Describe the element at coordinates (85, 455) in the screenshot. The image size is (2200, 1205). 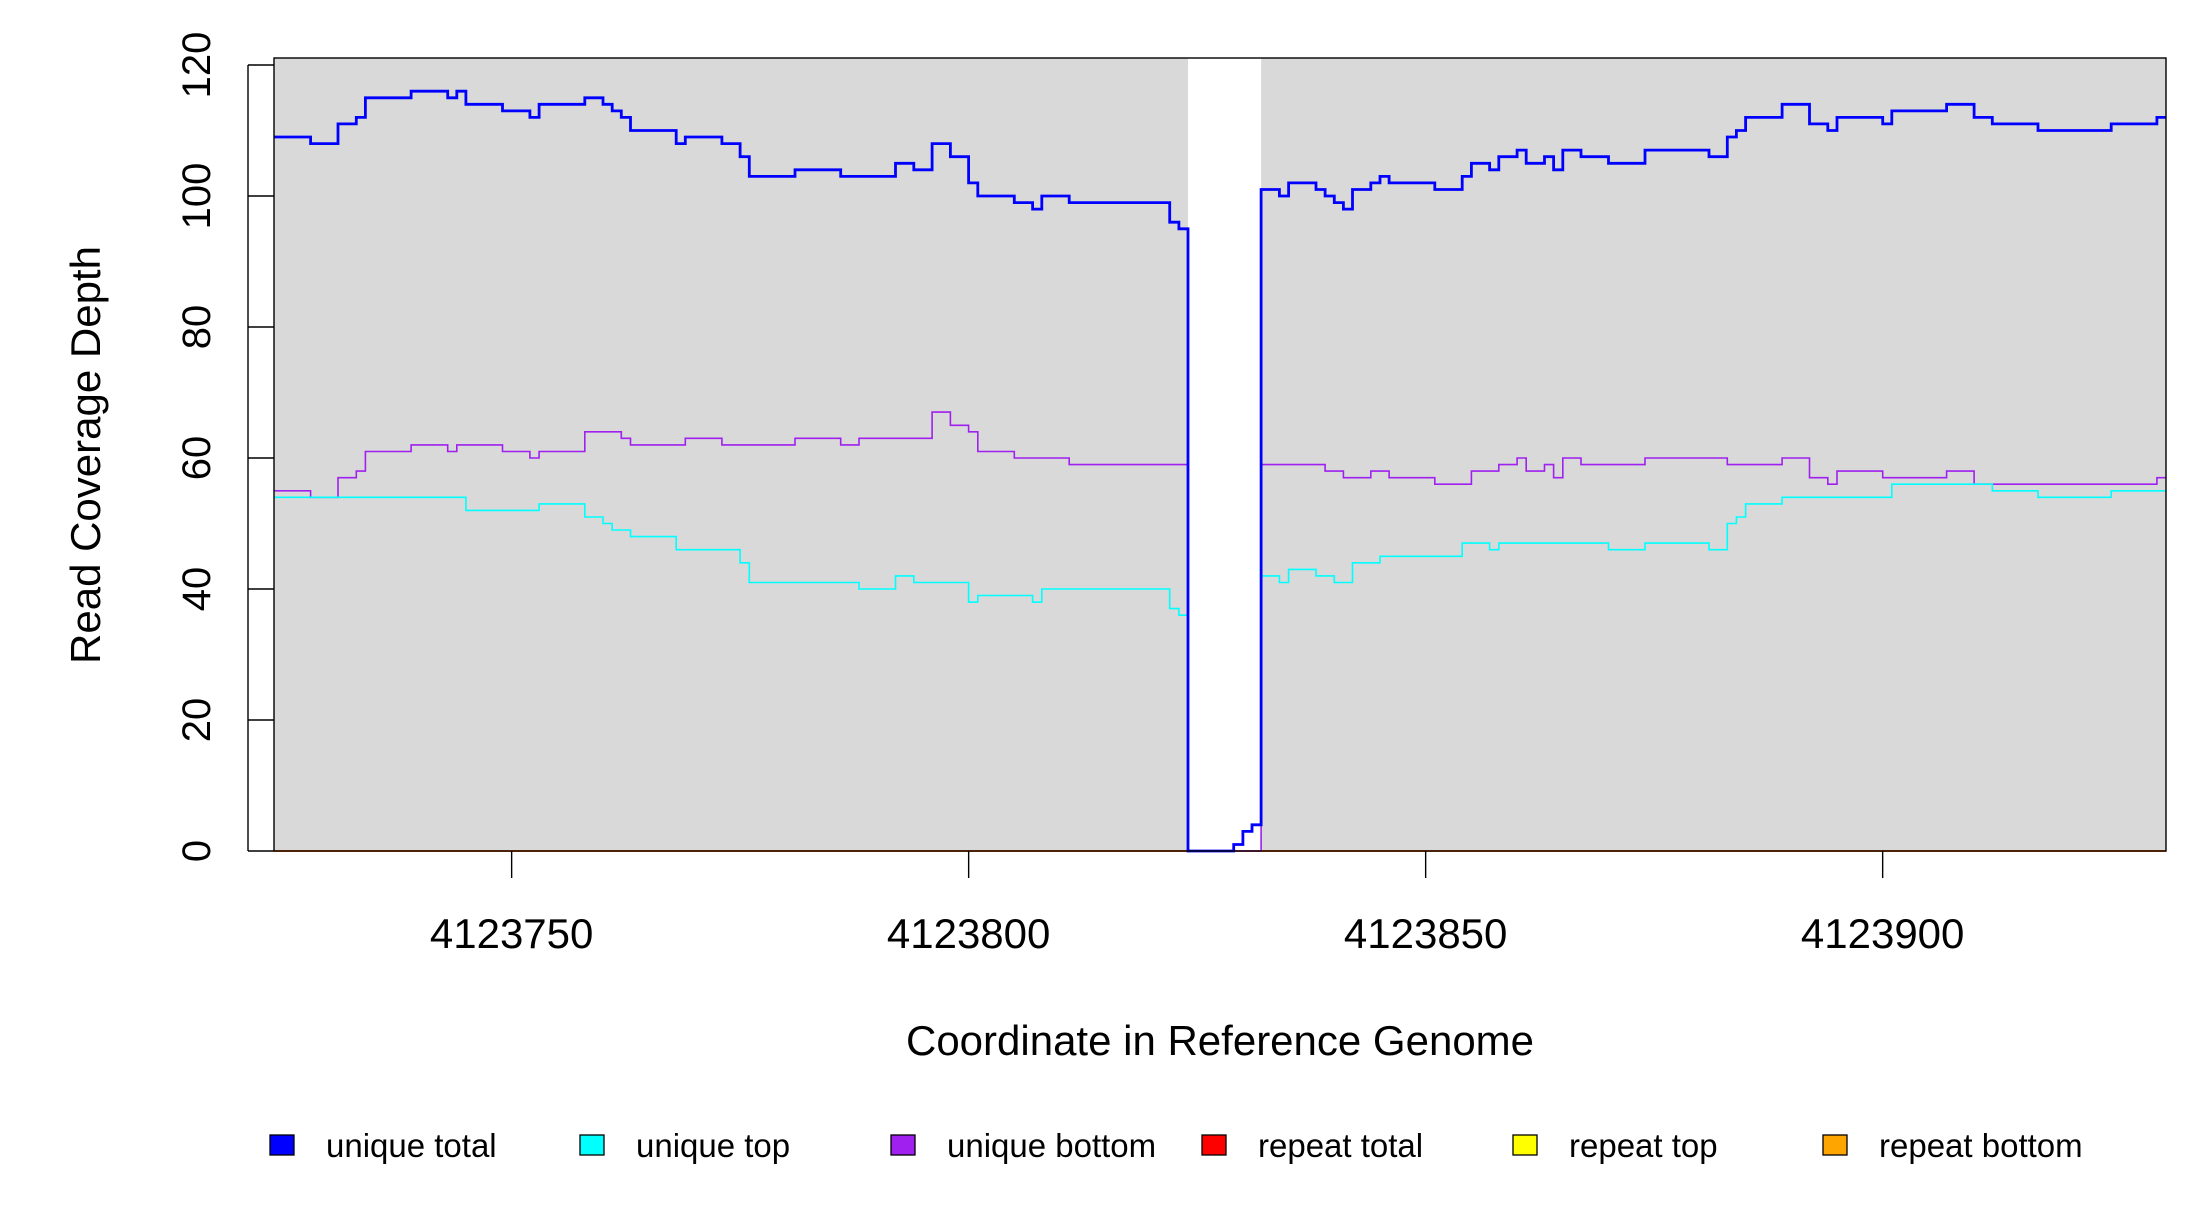
I see `y-axis-title: Read Coverage Depth` at that location.